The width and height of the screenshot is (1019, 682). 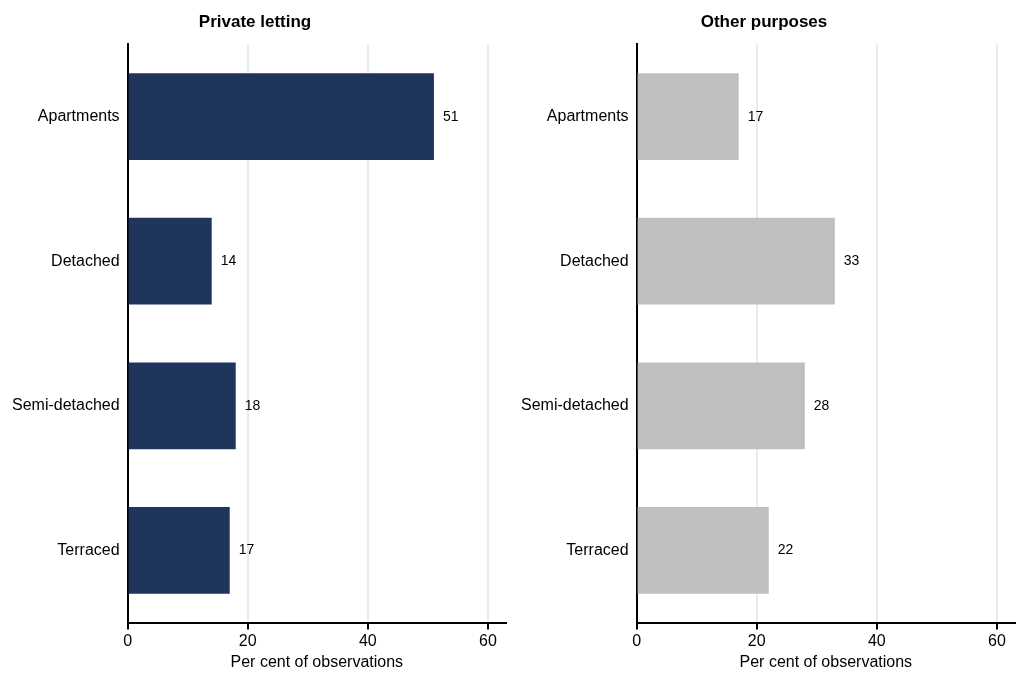 What do you see at coordinates (821, 404) in the screenshot?
I see `data-label: 28` at bounding box center [821, 404].